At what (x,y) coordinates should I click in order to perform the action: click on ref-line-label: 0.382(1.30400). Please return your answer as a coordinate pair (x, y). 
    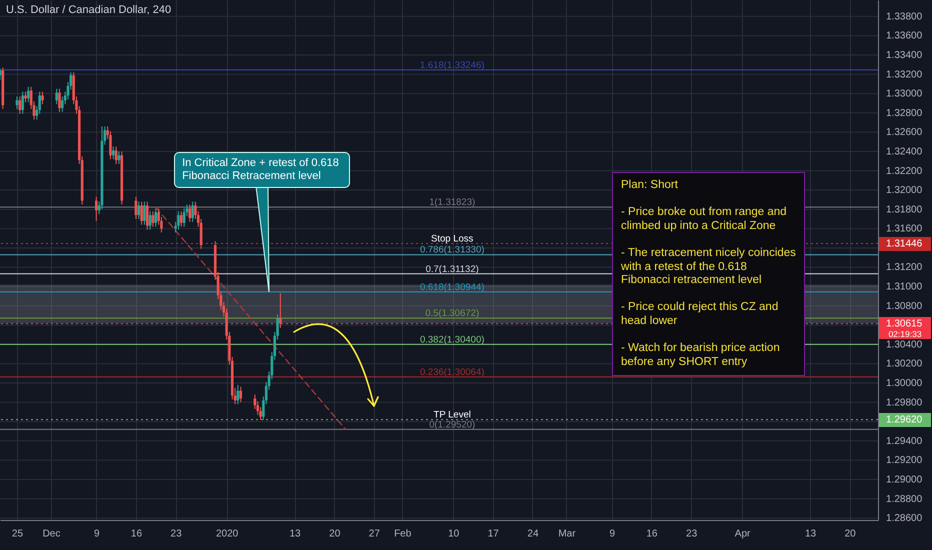
    Looking at the image, I should click on (452, 340).